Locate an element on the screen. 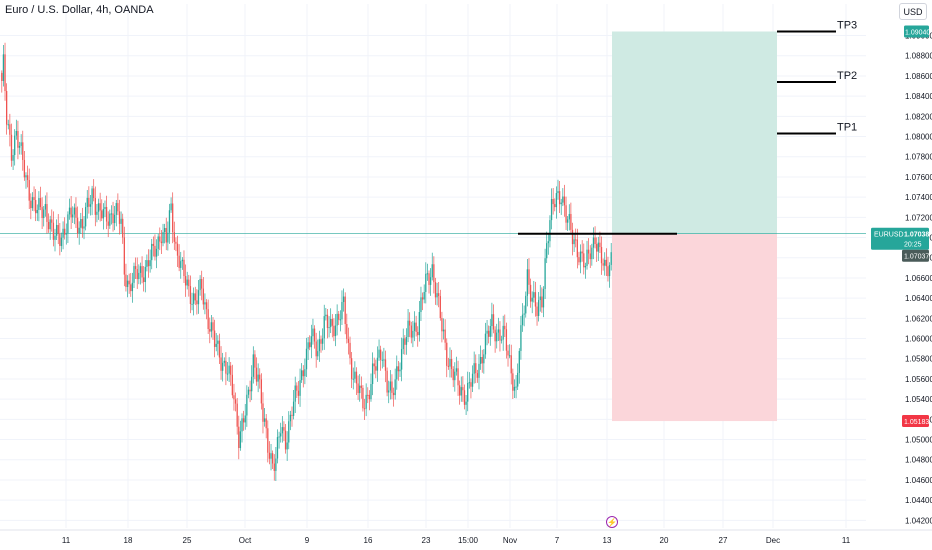 The width and height of the screenshot is (932, 550). symbol-legend-title: Euro / U.S. Dollar, 4h, OANDA is located at coordinates (79, 10).